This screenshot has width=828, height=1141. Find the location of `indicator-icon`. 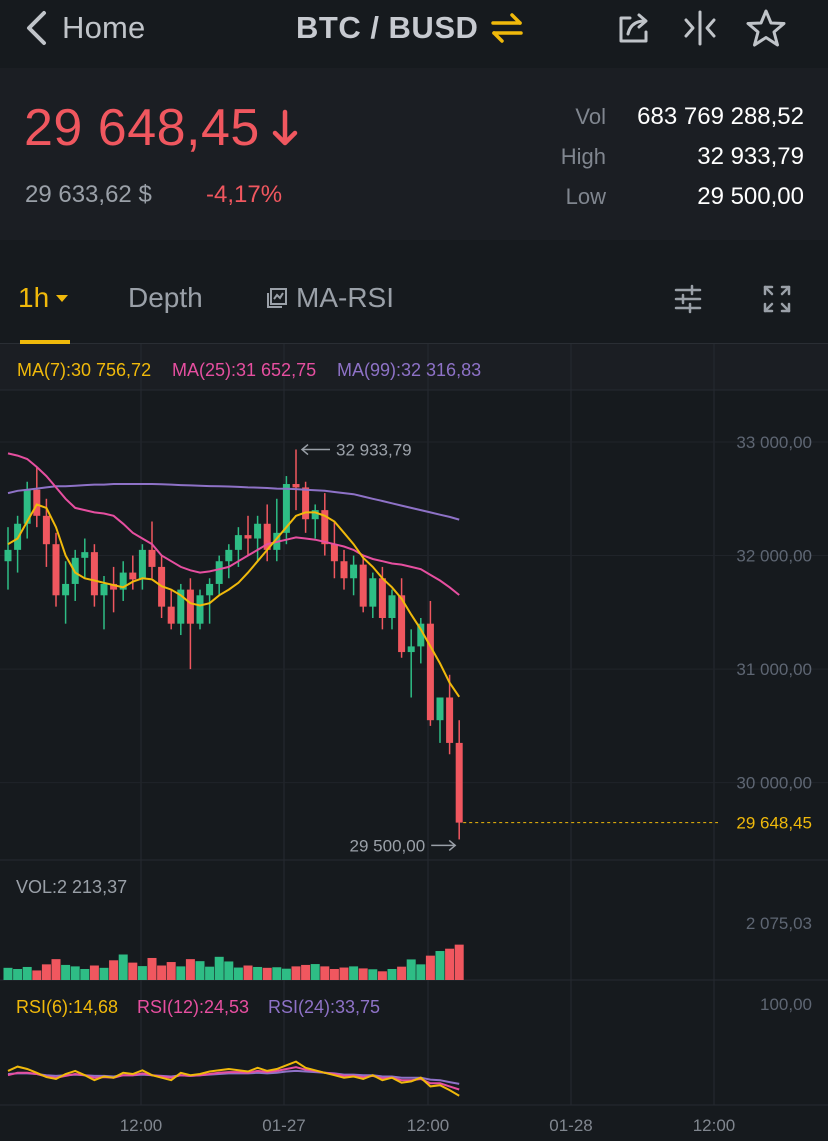

indicator-icon is located at coordinates (277, 298).